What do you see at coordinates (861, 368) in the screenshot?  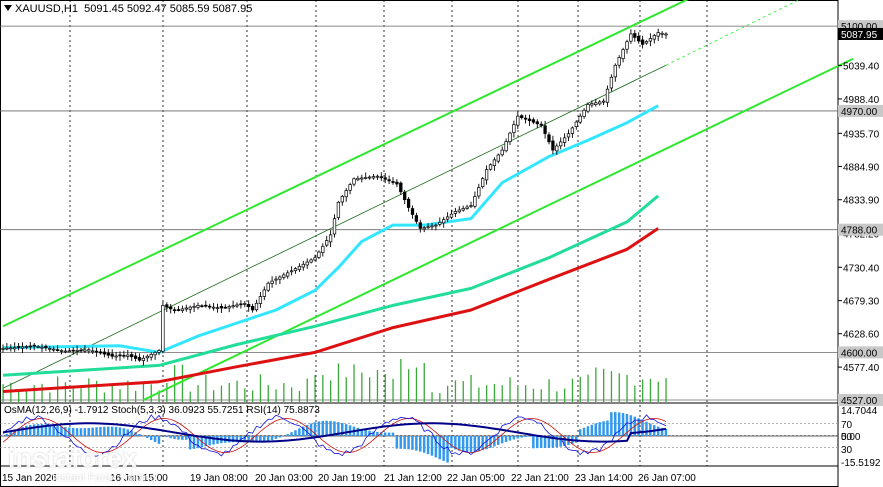 I see `price-tick-label: 4577.40` at bounding box center [861, 368].